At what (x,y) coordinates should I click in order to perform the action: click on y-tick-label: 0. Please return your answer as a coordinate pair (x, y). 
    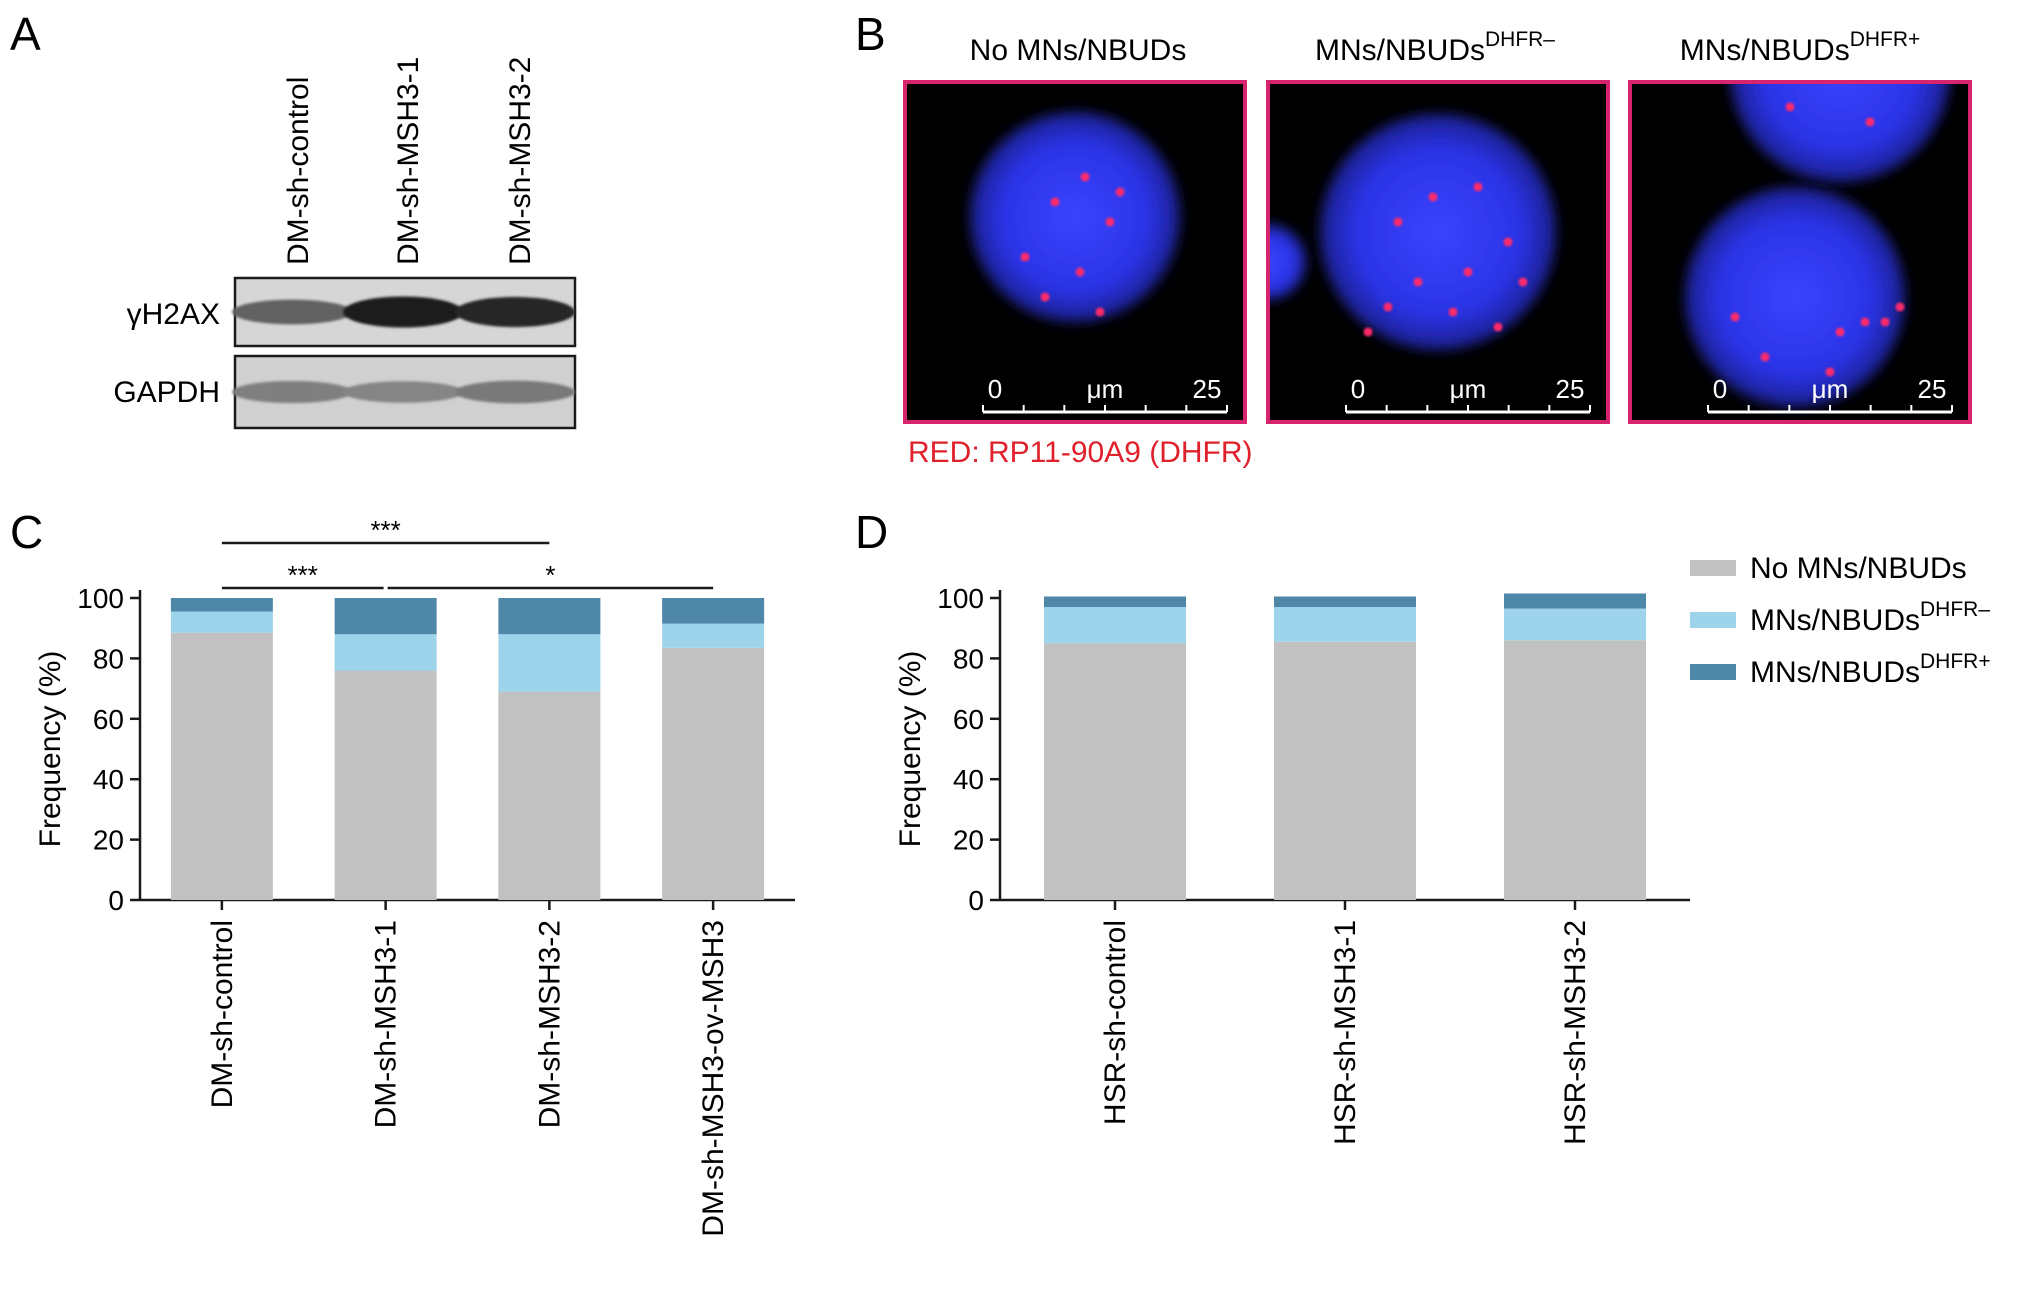
    Looking at the image, I should click on (116, 900).